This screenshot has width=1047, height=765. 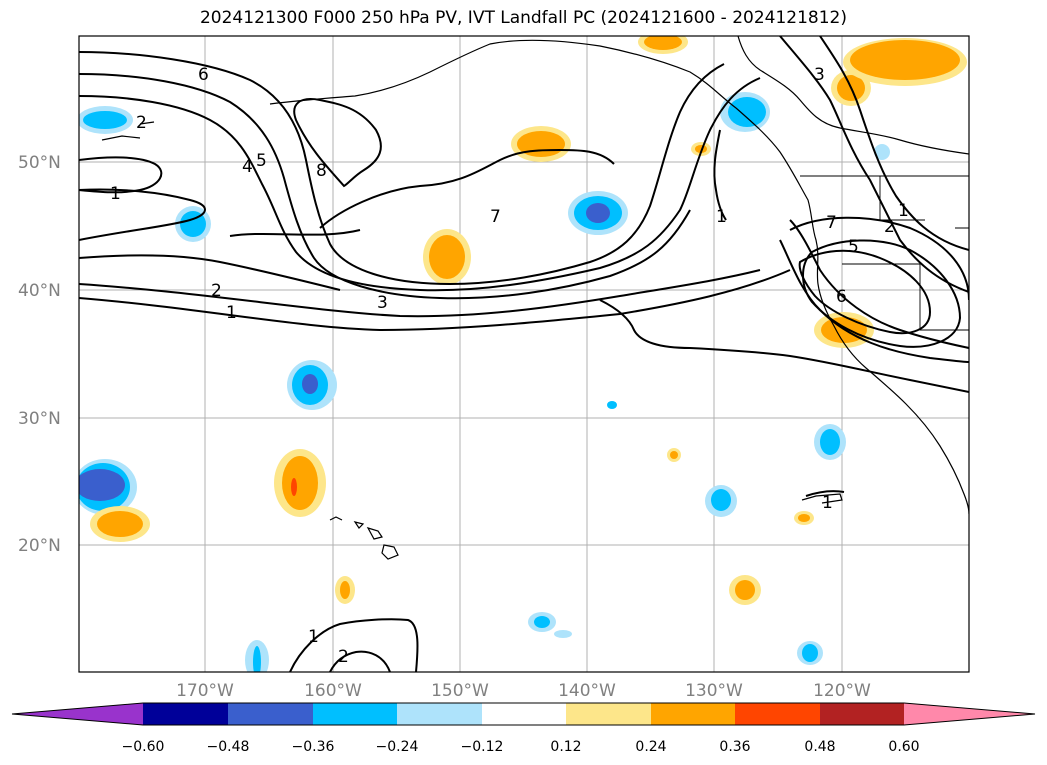 What do you see at coordinates (482, 747) in the screenshot?
I see `colorbar-tick-label: −0.12` at bounding box center [482, 747].